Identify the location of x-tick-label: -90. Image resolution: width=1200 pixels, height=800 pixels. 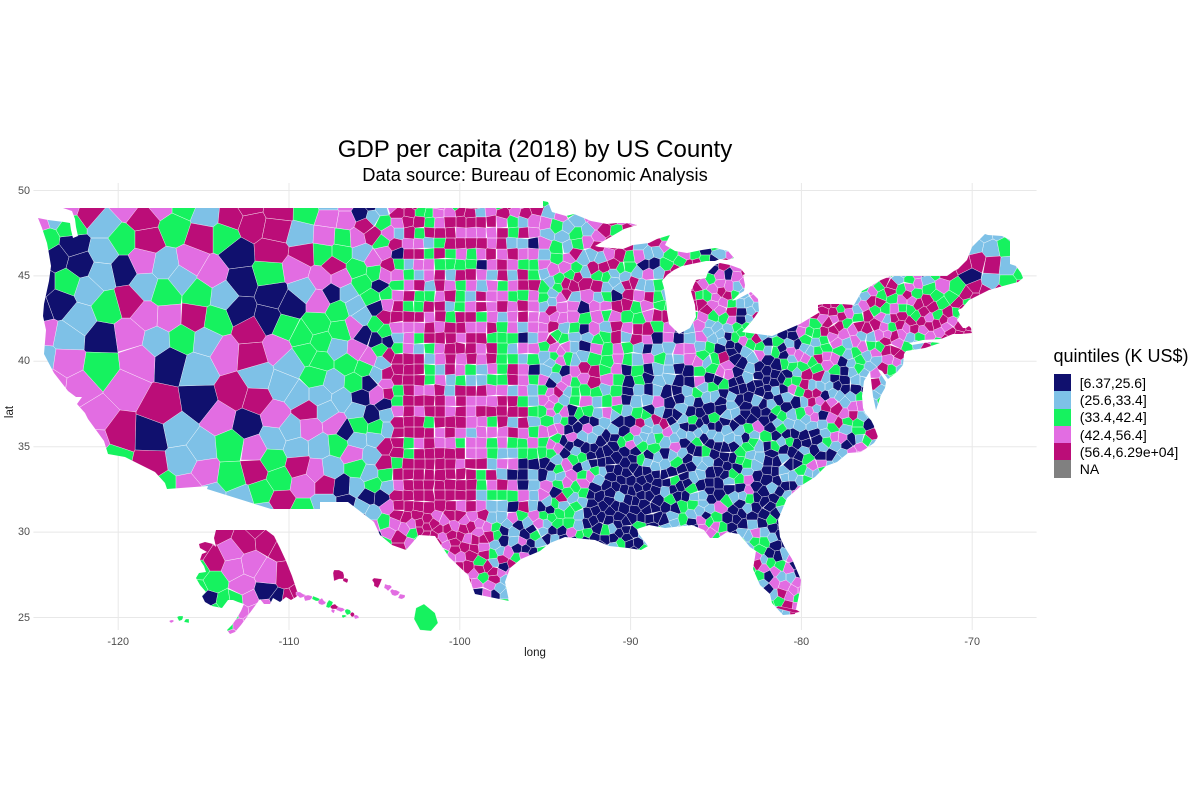
(630, 641).